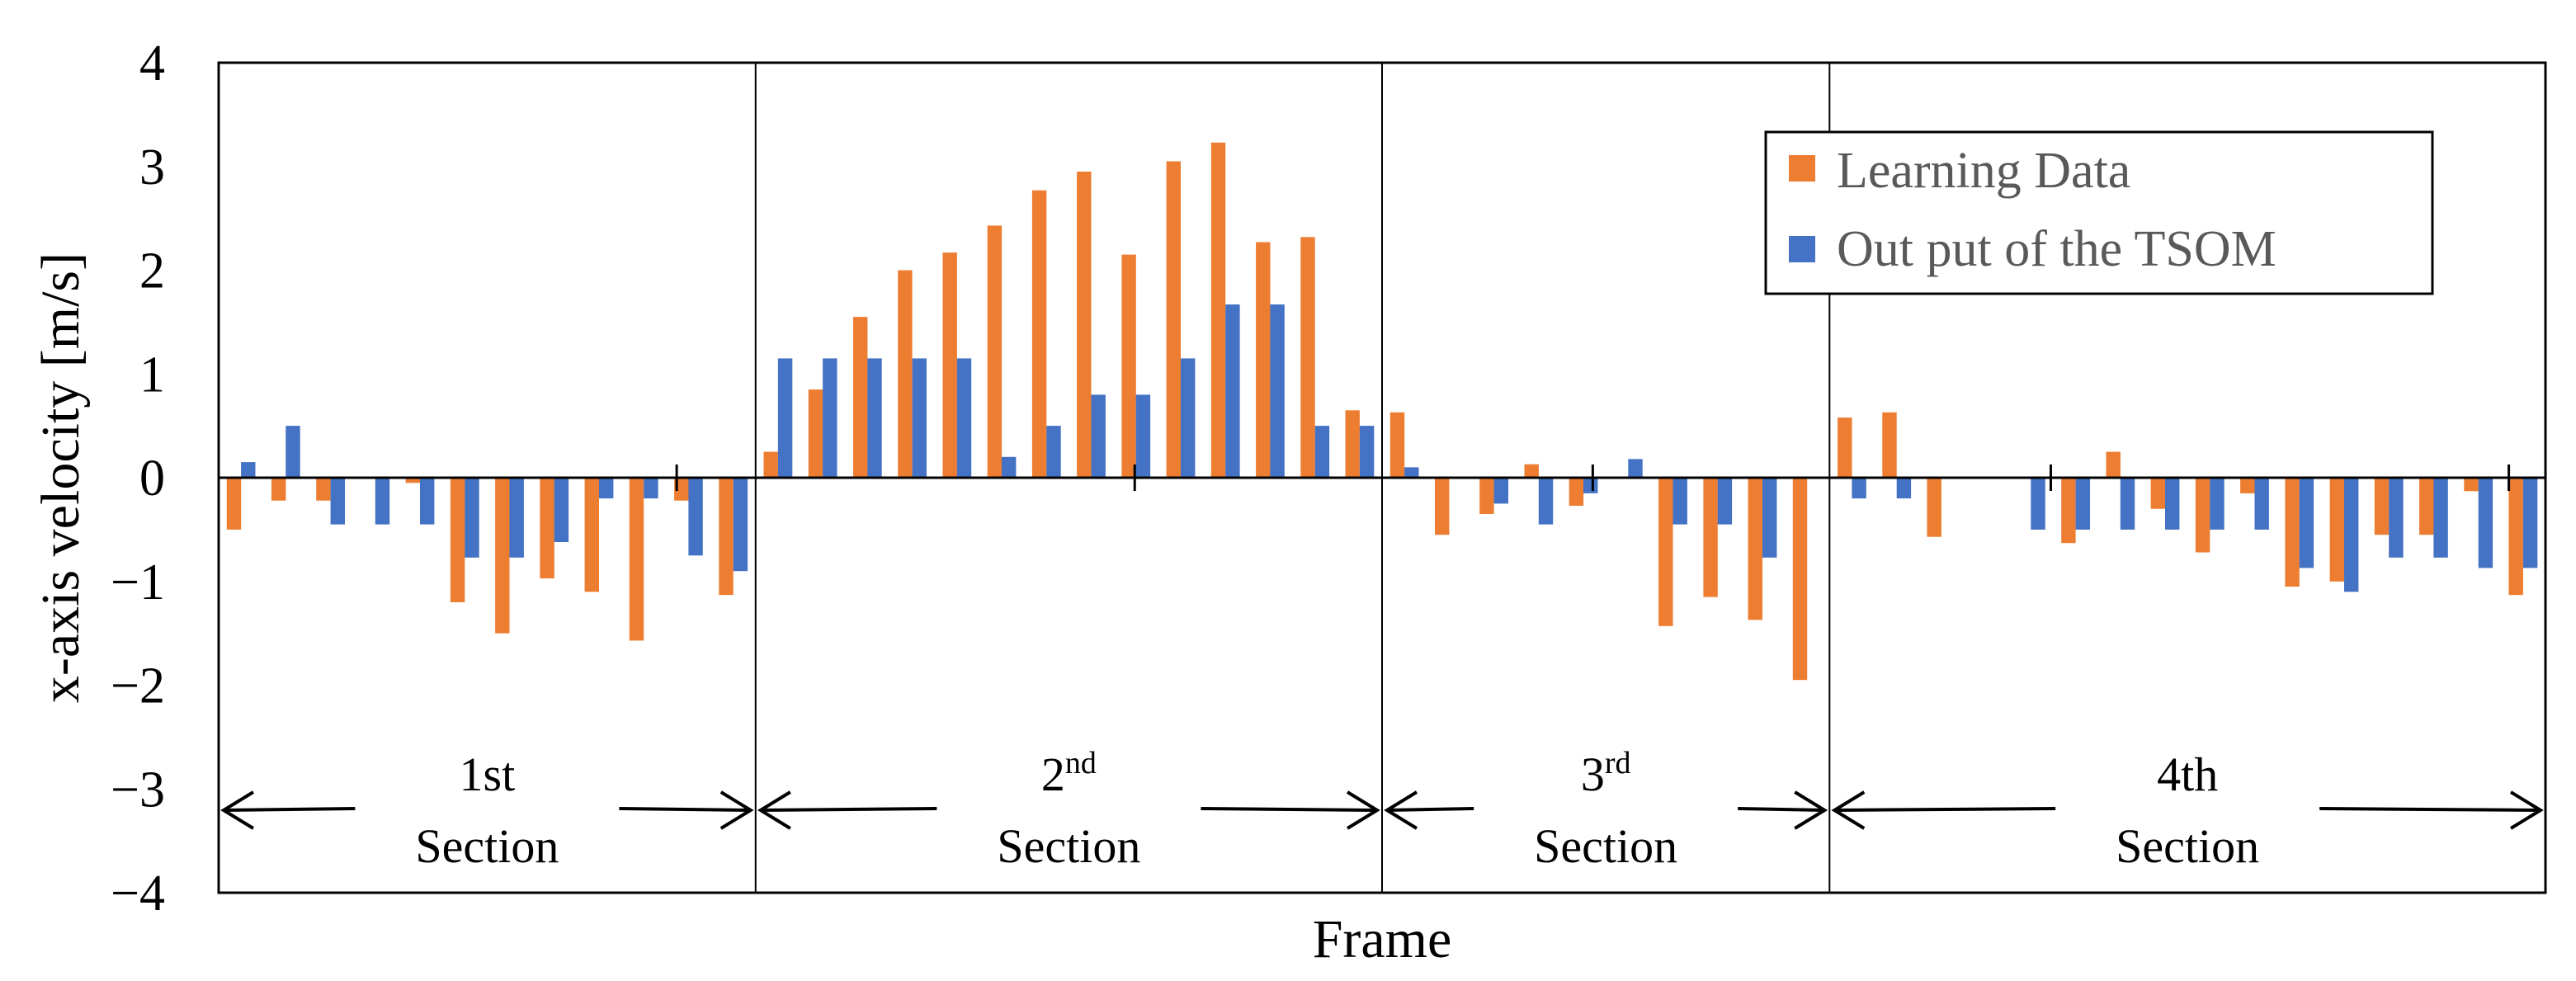  What do you see at coordinates (138, 582) in the screenshot?
I see `y-tick-label: −1` at bounding box center [138, 582].